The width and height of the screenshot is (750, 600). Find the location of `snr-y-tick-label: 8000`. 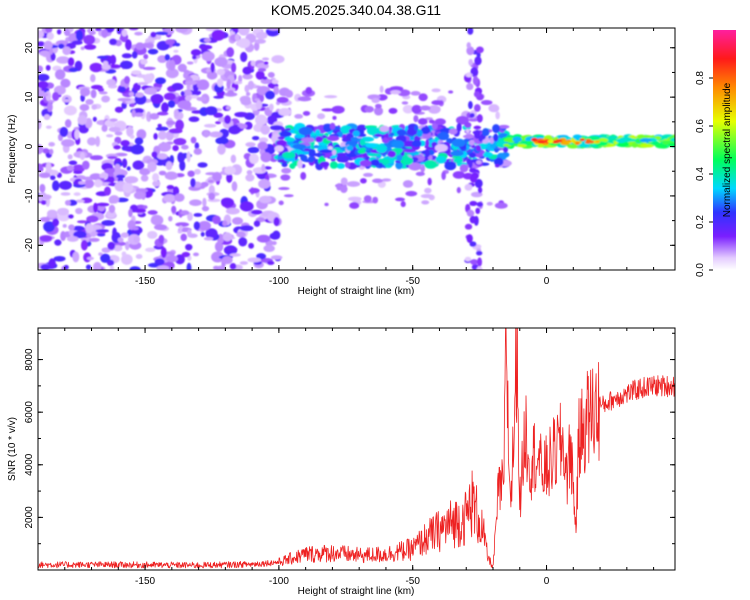

snr-y-tick-label: 8000 is located at coordinates (29, 359).